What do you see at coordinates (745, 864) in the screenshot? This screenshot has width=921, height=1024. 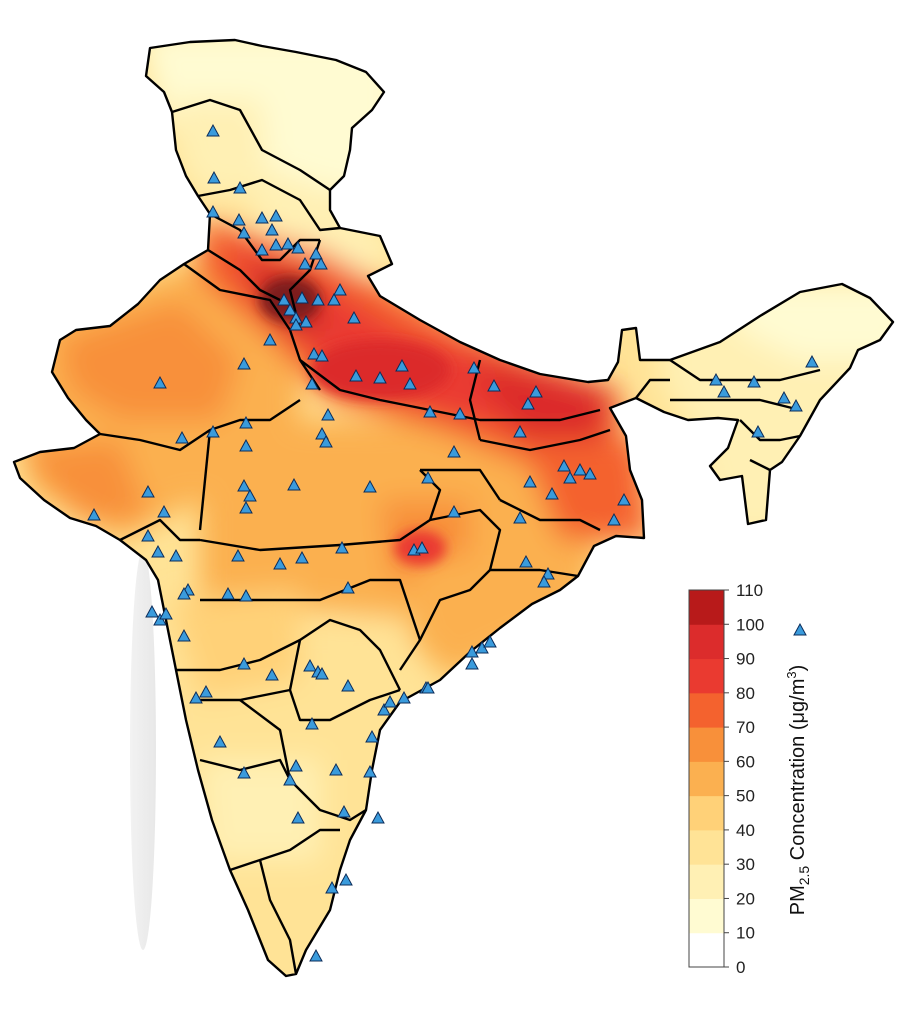 I see `colorbar-tick-label: 30` at bounding box center [745, 864].